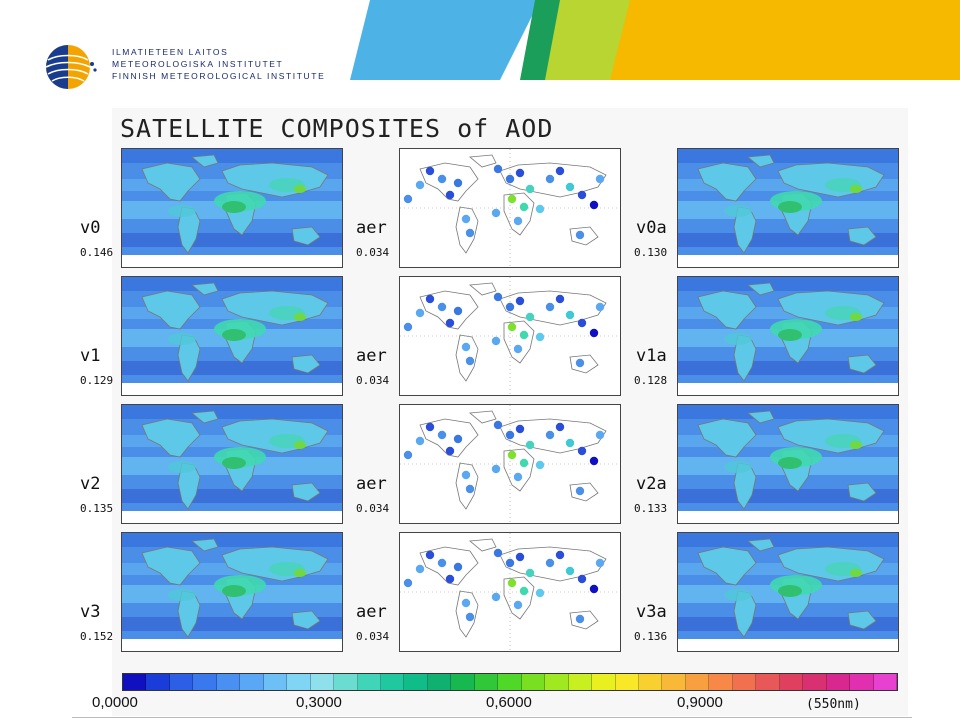 This screenshot has height=720, width=960. Describe the element at coordinates (232, 464) in the screenshot. I see `map-panel-v2` at that location.